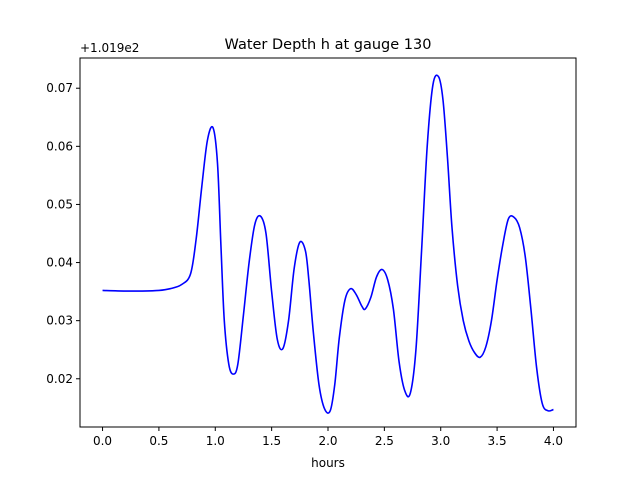  Describe the element at coordinates (59, 263) in the screenshot. I see `y-tick-label: 0.04` at that location.